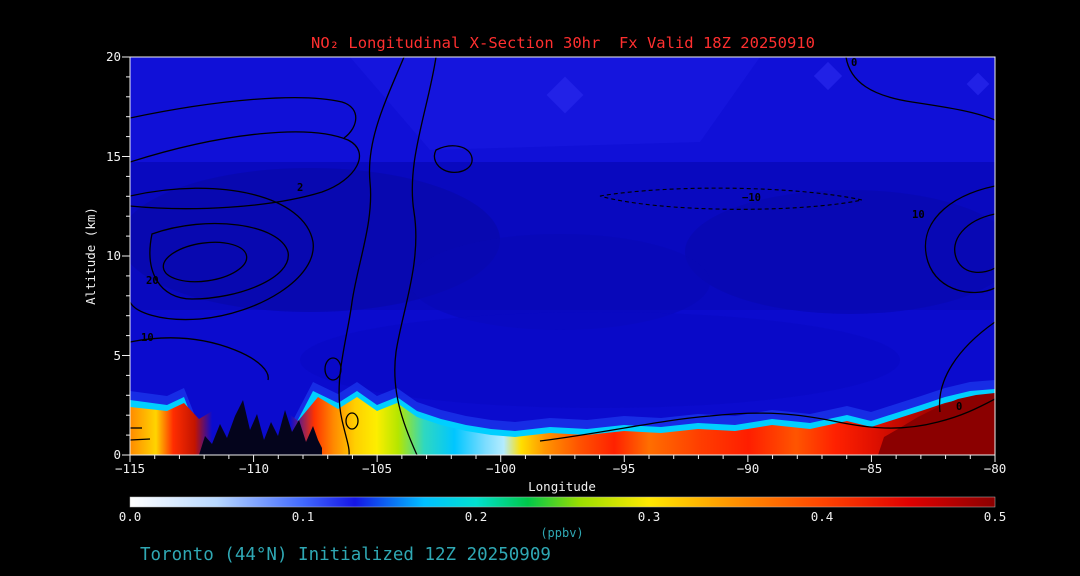 The height and width of the screenshot is (576, 1080). Describe the element at coordinates (871, 468) in the screenshot. I see `x-tick-label: −85` at that location.